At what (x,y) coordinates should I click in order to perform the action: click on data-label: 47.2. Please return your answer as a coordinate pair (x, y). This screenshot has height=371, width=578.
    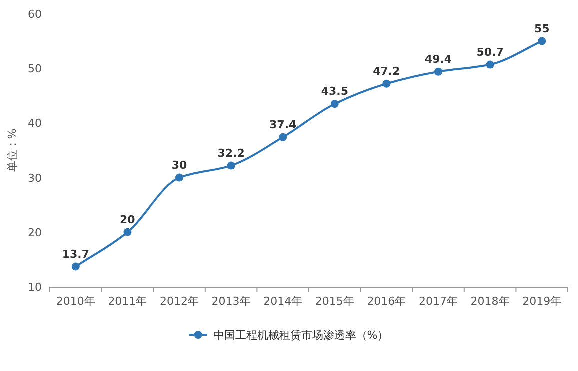
    Looking at the image, I should click on (386, 71).